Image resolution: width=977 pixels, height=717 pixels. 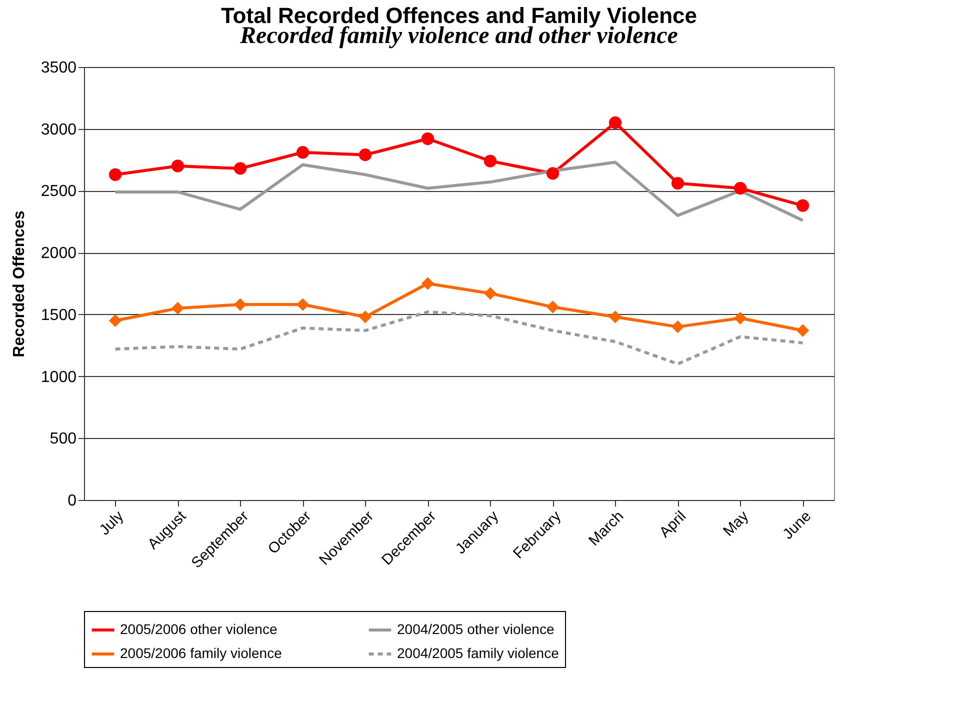 What do you see at coordinates (58, 68) in the screenshot?
I see `y-tick-label: 3500` at bounding box center [58, 68].